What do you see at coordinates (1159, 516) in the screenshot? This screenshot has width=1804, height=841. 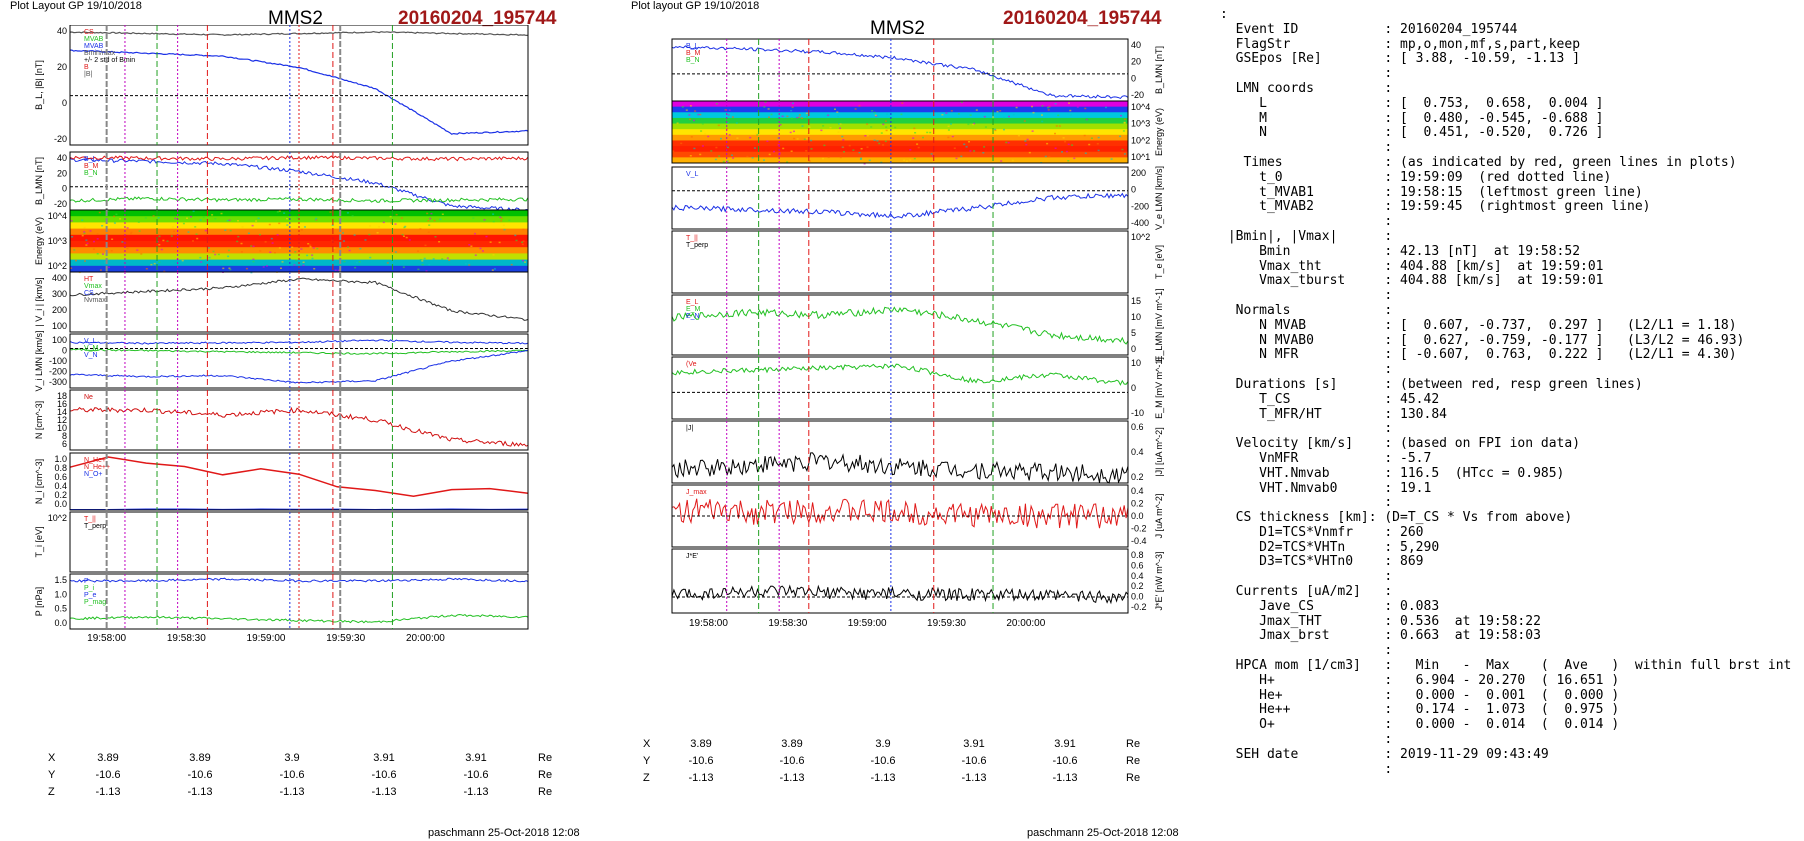 I see `right-ylabel: J [uA m^-2]` at bounding box center [1159, 516].